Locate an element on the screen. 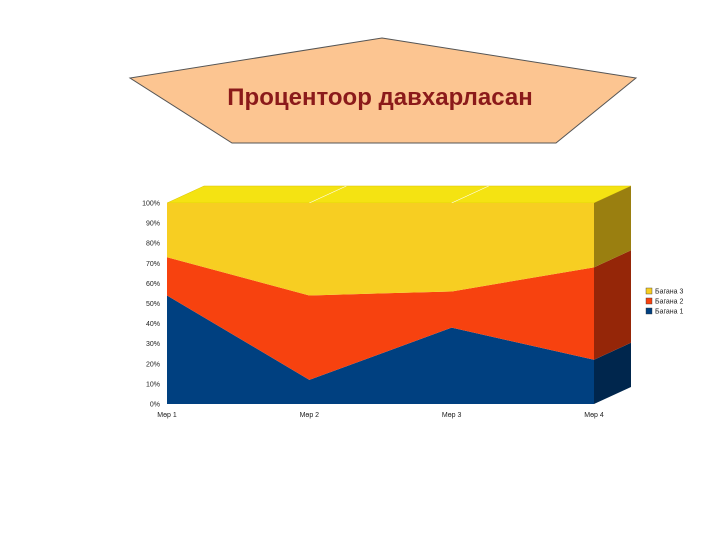  side-face-Багана 1 is located at coordinates (612, 373).